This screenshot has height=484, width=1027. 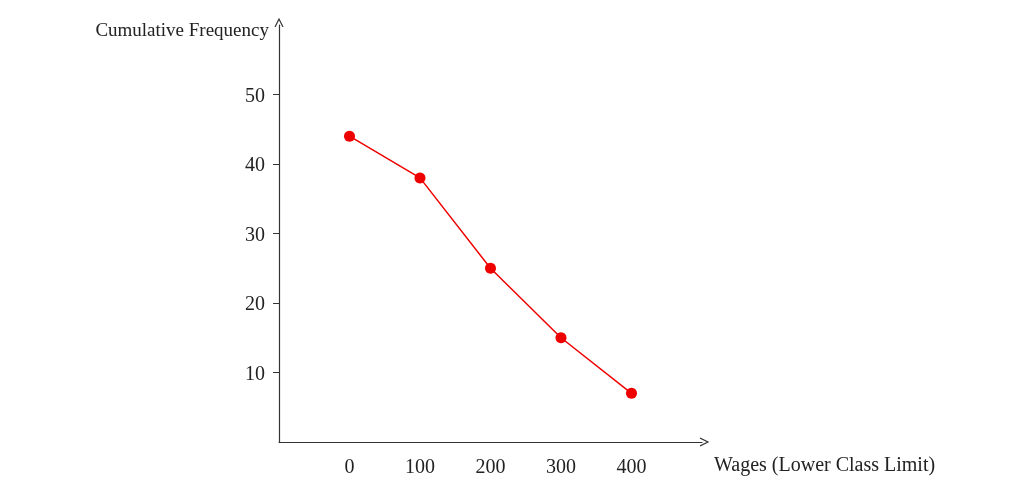 I want to click on y-tick-label: 40, so click(x=255, y=164).